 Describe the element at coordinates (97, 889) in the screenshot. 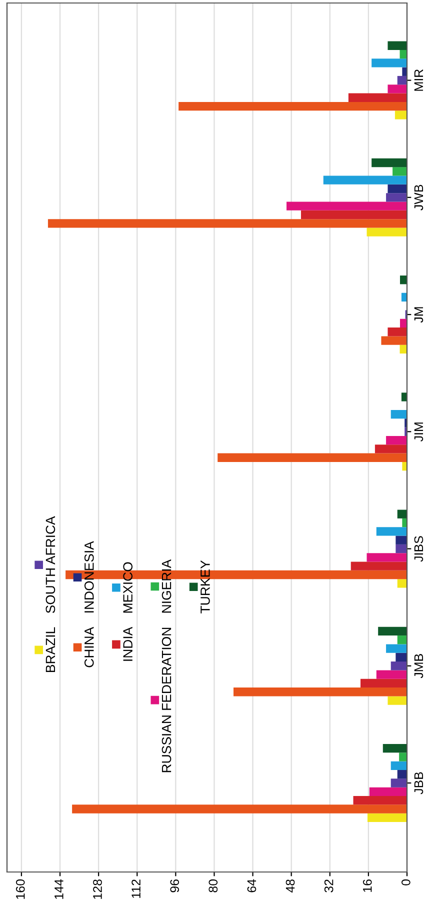

I see `x-tick-label: 128` at that location.